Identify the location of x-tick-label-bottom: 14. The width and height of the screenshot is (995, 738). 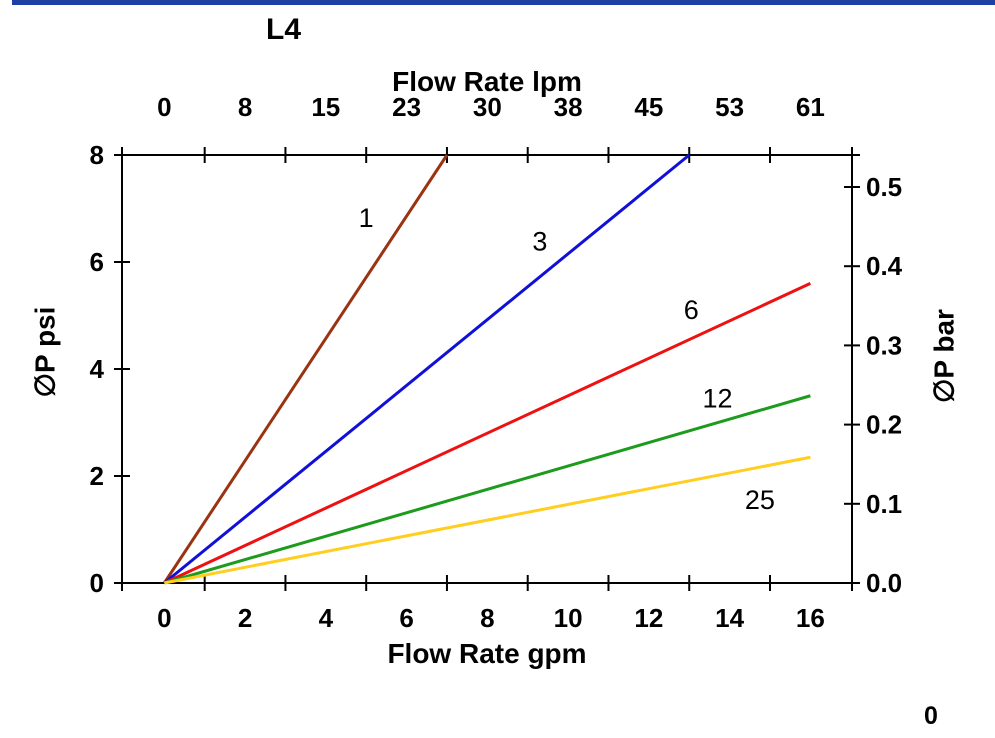
(729, 618).